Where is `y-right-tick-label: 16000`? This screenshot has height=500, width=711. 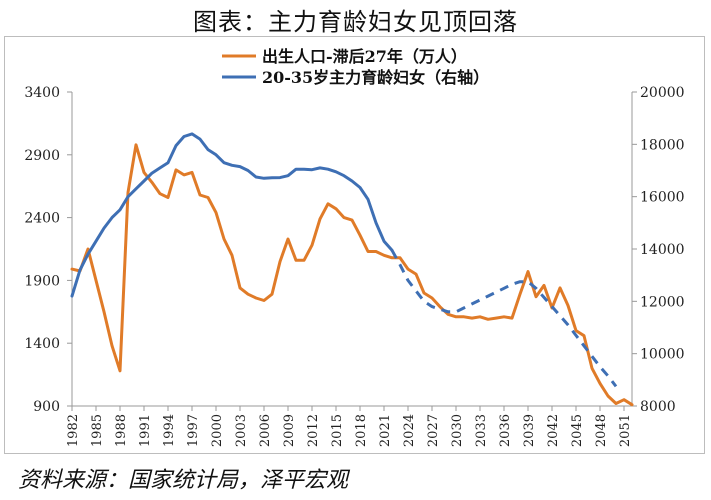 y-right-tick-label: 16000 is located at coordinates (662, 198).